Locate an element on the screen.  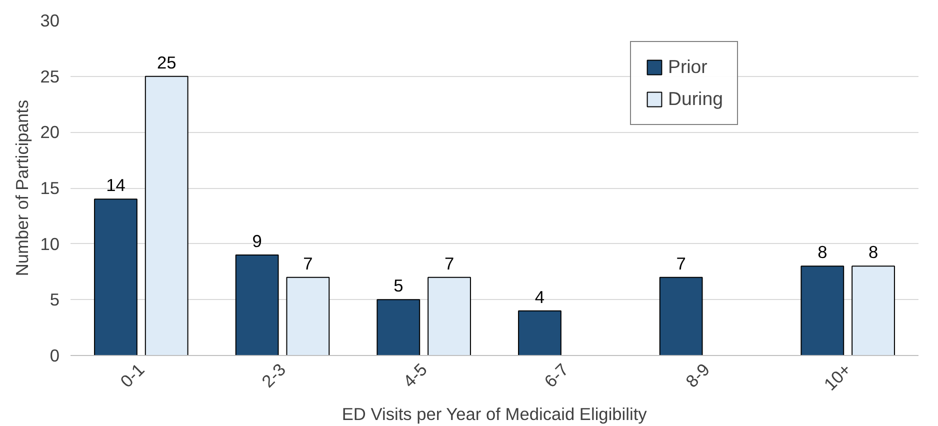
y-tick-label: 10 is located at coordinates (50, 244).